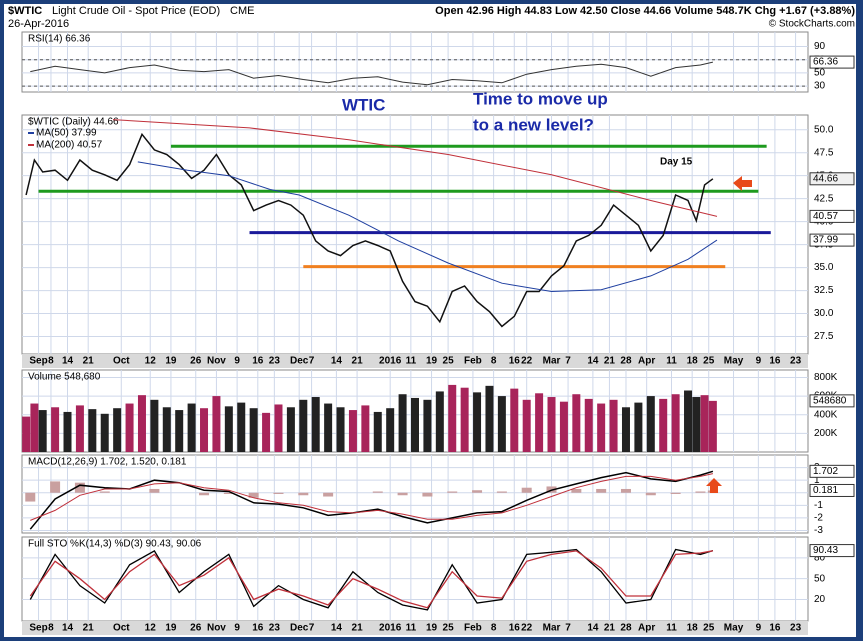 The height and width of the screenshot is (641, 863). I want to click on y-tick-label: 30.0, so click(824, 313).